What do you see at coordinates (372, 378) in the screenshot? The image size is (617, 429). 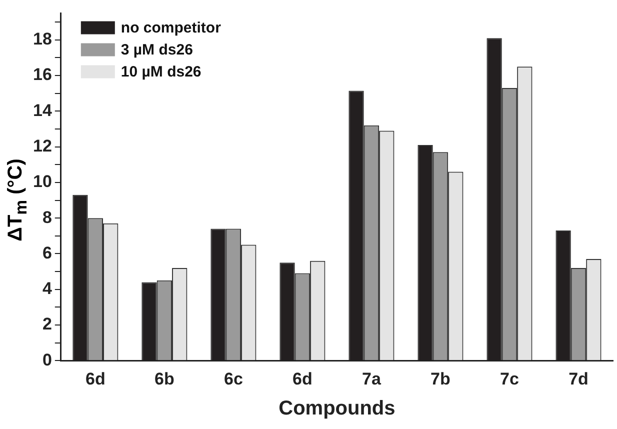 I see `x-tick-label: 7a` at bounding box center [372, 378].